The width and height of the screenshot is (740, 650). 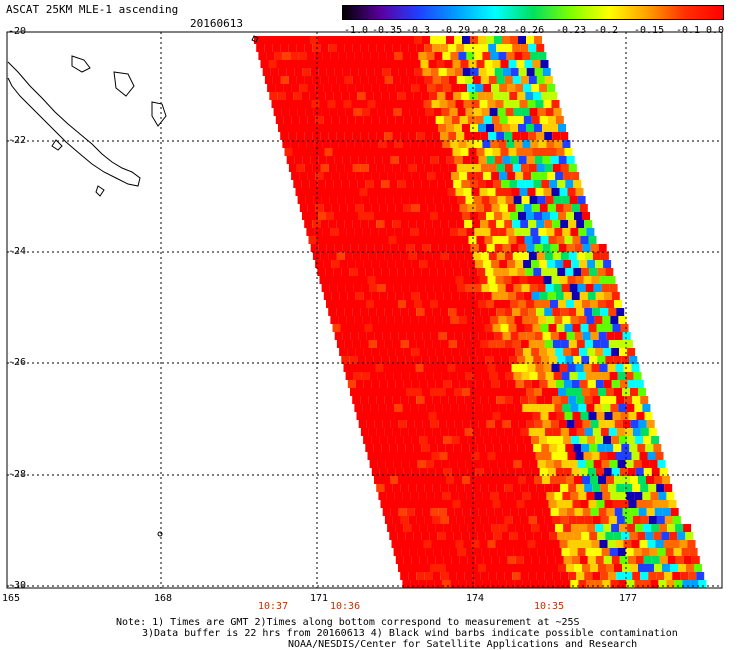 I want to click on latitude-label: -22, so click(x=17, y=140).